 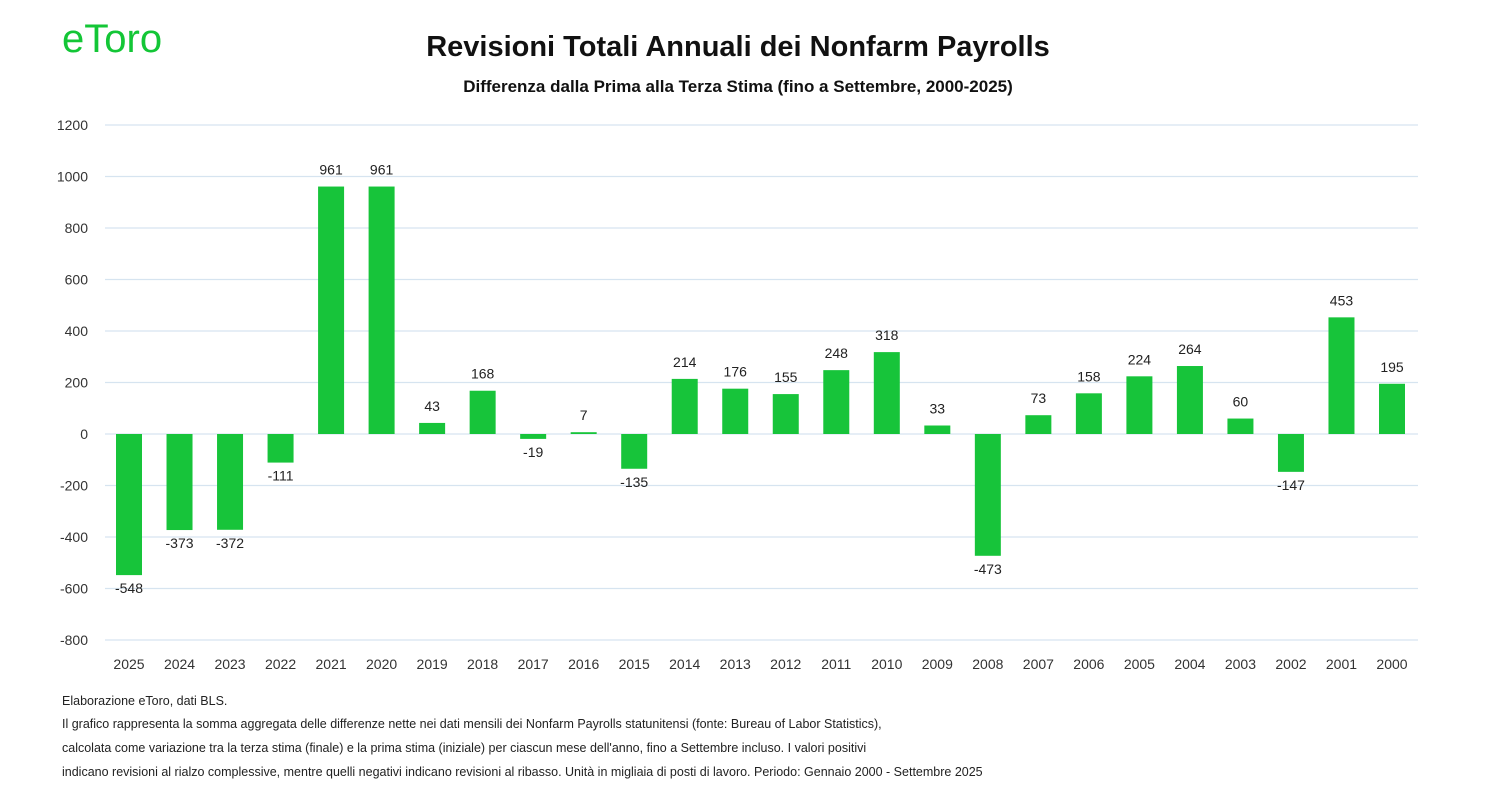 I want to click on x-tick-label: 2019, so click(x=432, y=664).